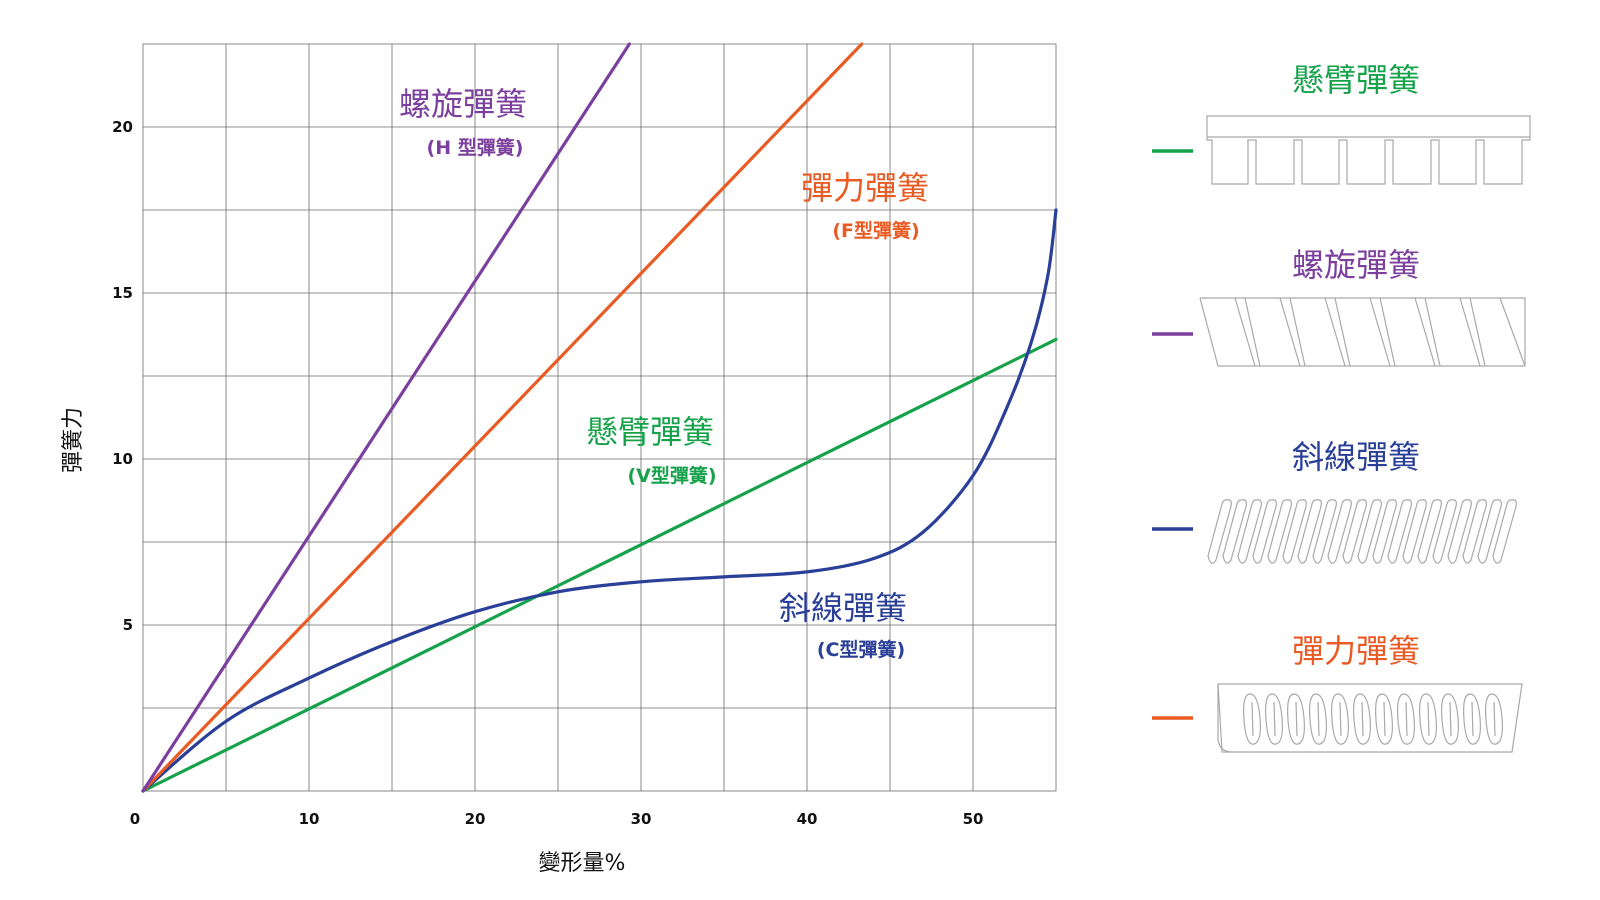 The width and height of the screenshot is (1600, 900). What do you see at coordinates (671, 475) in the screenshot?
I see `annotation-cantilever-subtitle: (V型彈簧)` at bounding box center [671, 475].